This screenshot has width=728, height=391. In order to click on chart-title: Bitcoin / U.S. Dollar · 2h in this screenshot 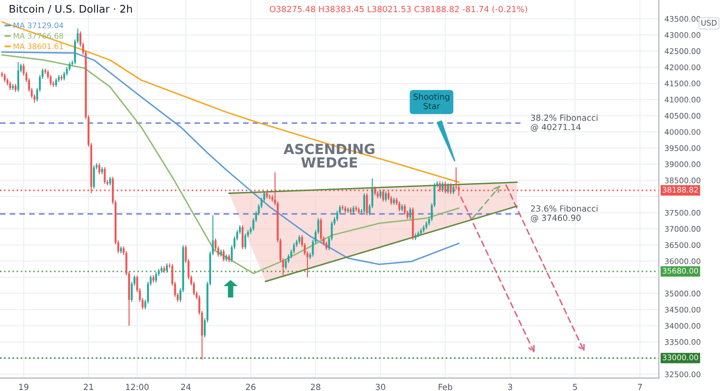, I will do `click(71, 9)`.